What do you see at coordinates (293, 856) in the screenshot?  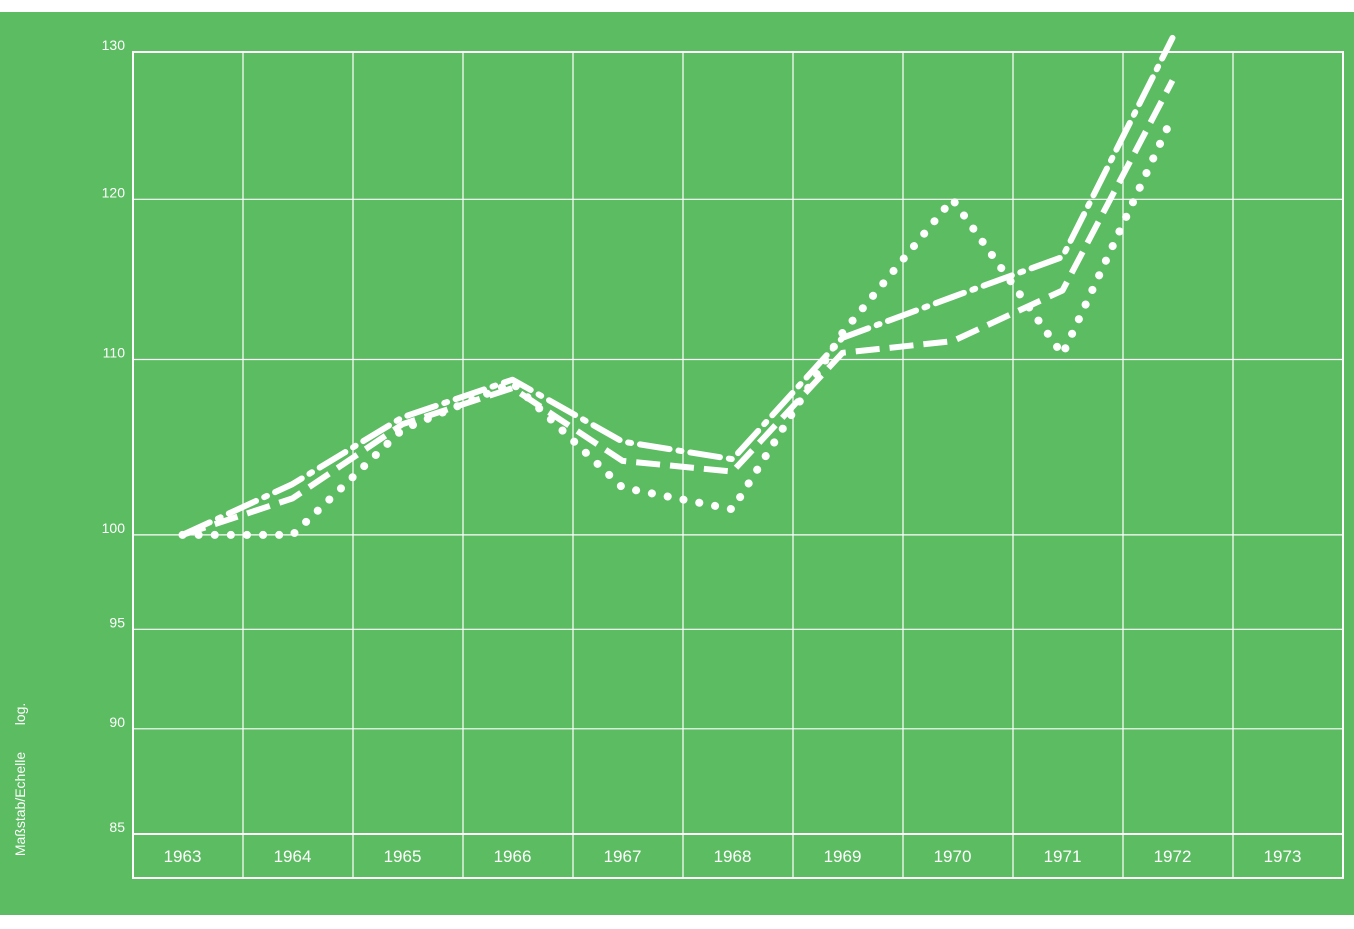 I see `year-label: 1964` at bounding box center [293, 856].